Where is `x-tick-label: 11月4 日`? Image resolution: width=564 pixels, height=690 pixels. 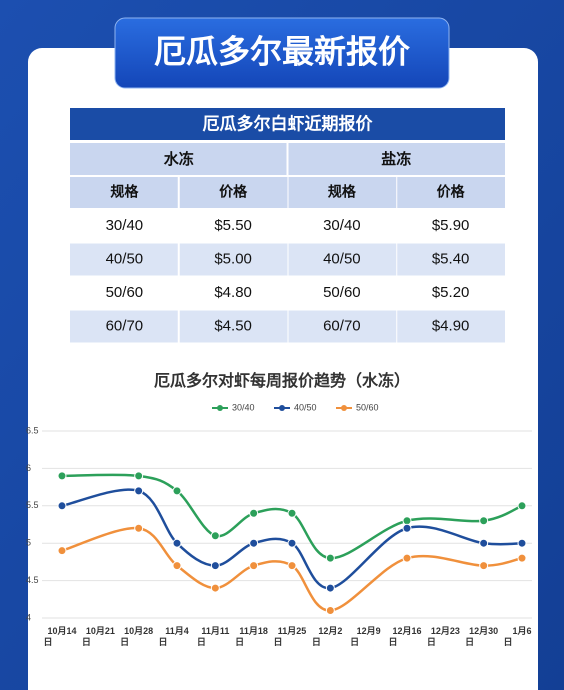 x-tick-label: 11月4 日 is located at coordinates (173, 636).